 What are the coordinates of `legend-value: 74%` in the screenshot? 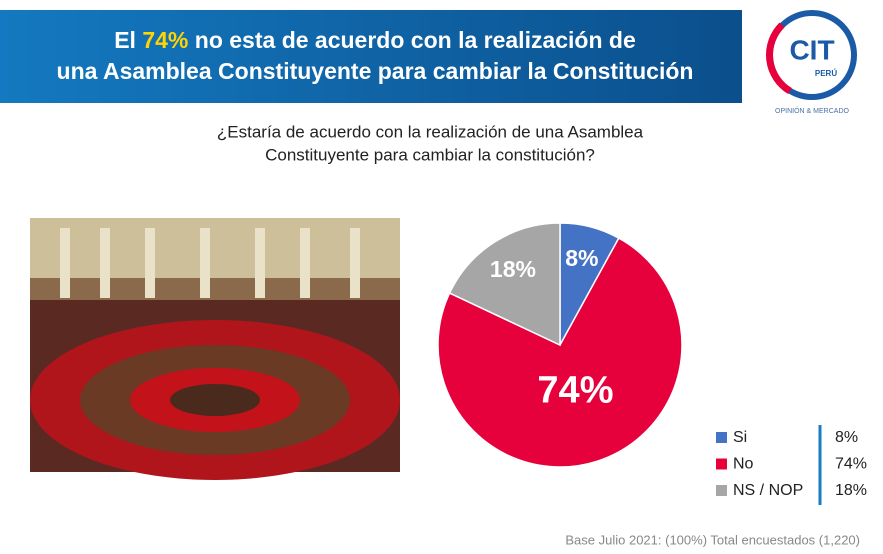 It's located at (851, 464).